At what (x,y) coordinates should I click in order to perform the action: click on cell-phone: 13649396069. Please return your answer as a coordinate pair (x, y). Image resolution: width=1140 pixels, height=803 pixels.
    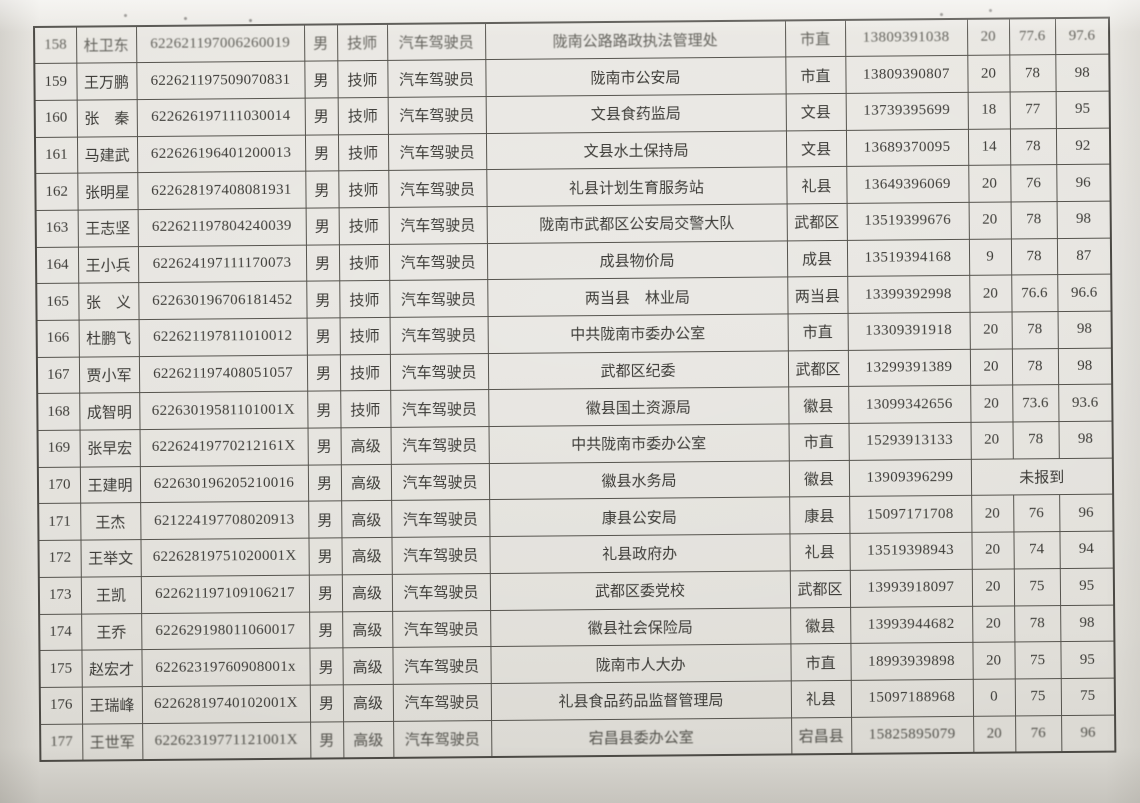
    Looking at the image, I should click on (907, 184).